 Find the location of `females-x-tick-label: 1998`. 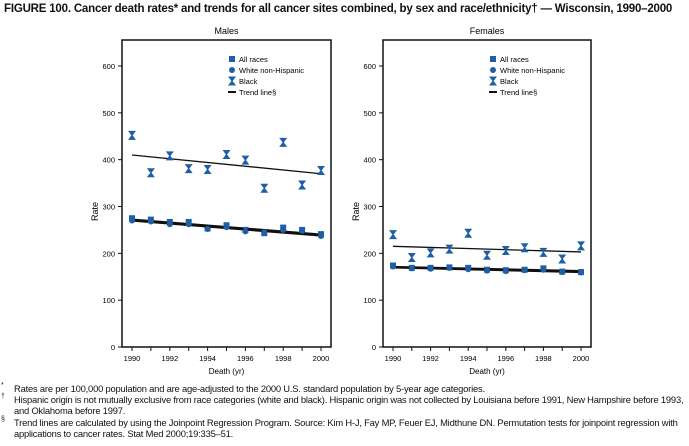

females-x-tick-label: 1998 is located at coordinates (543, 358).